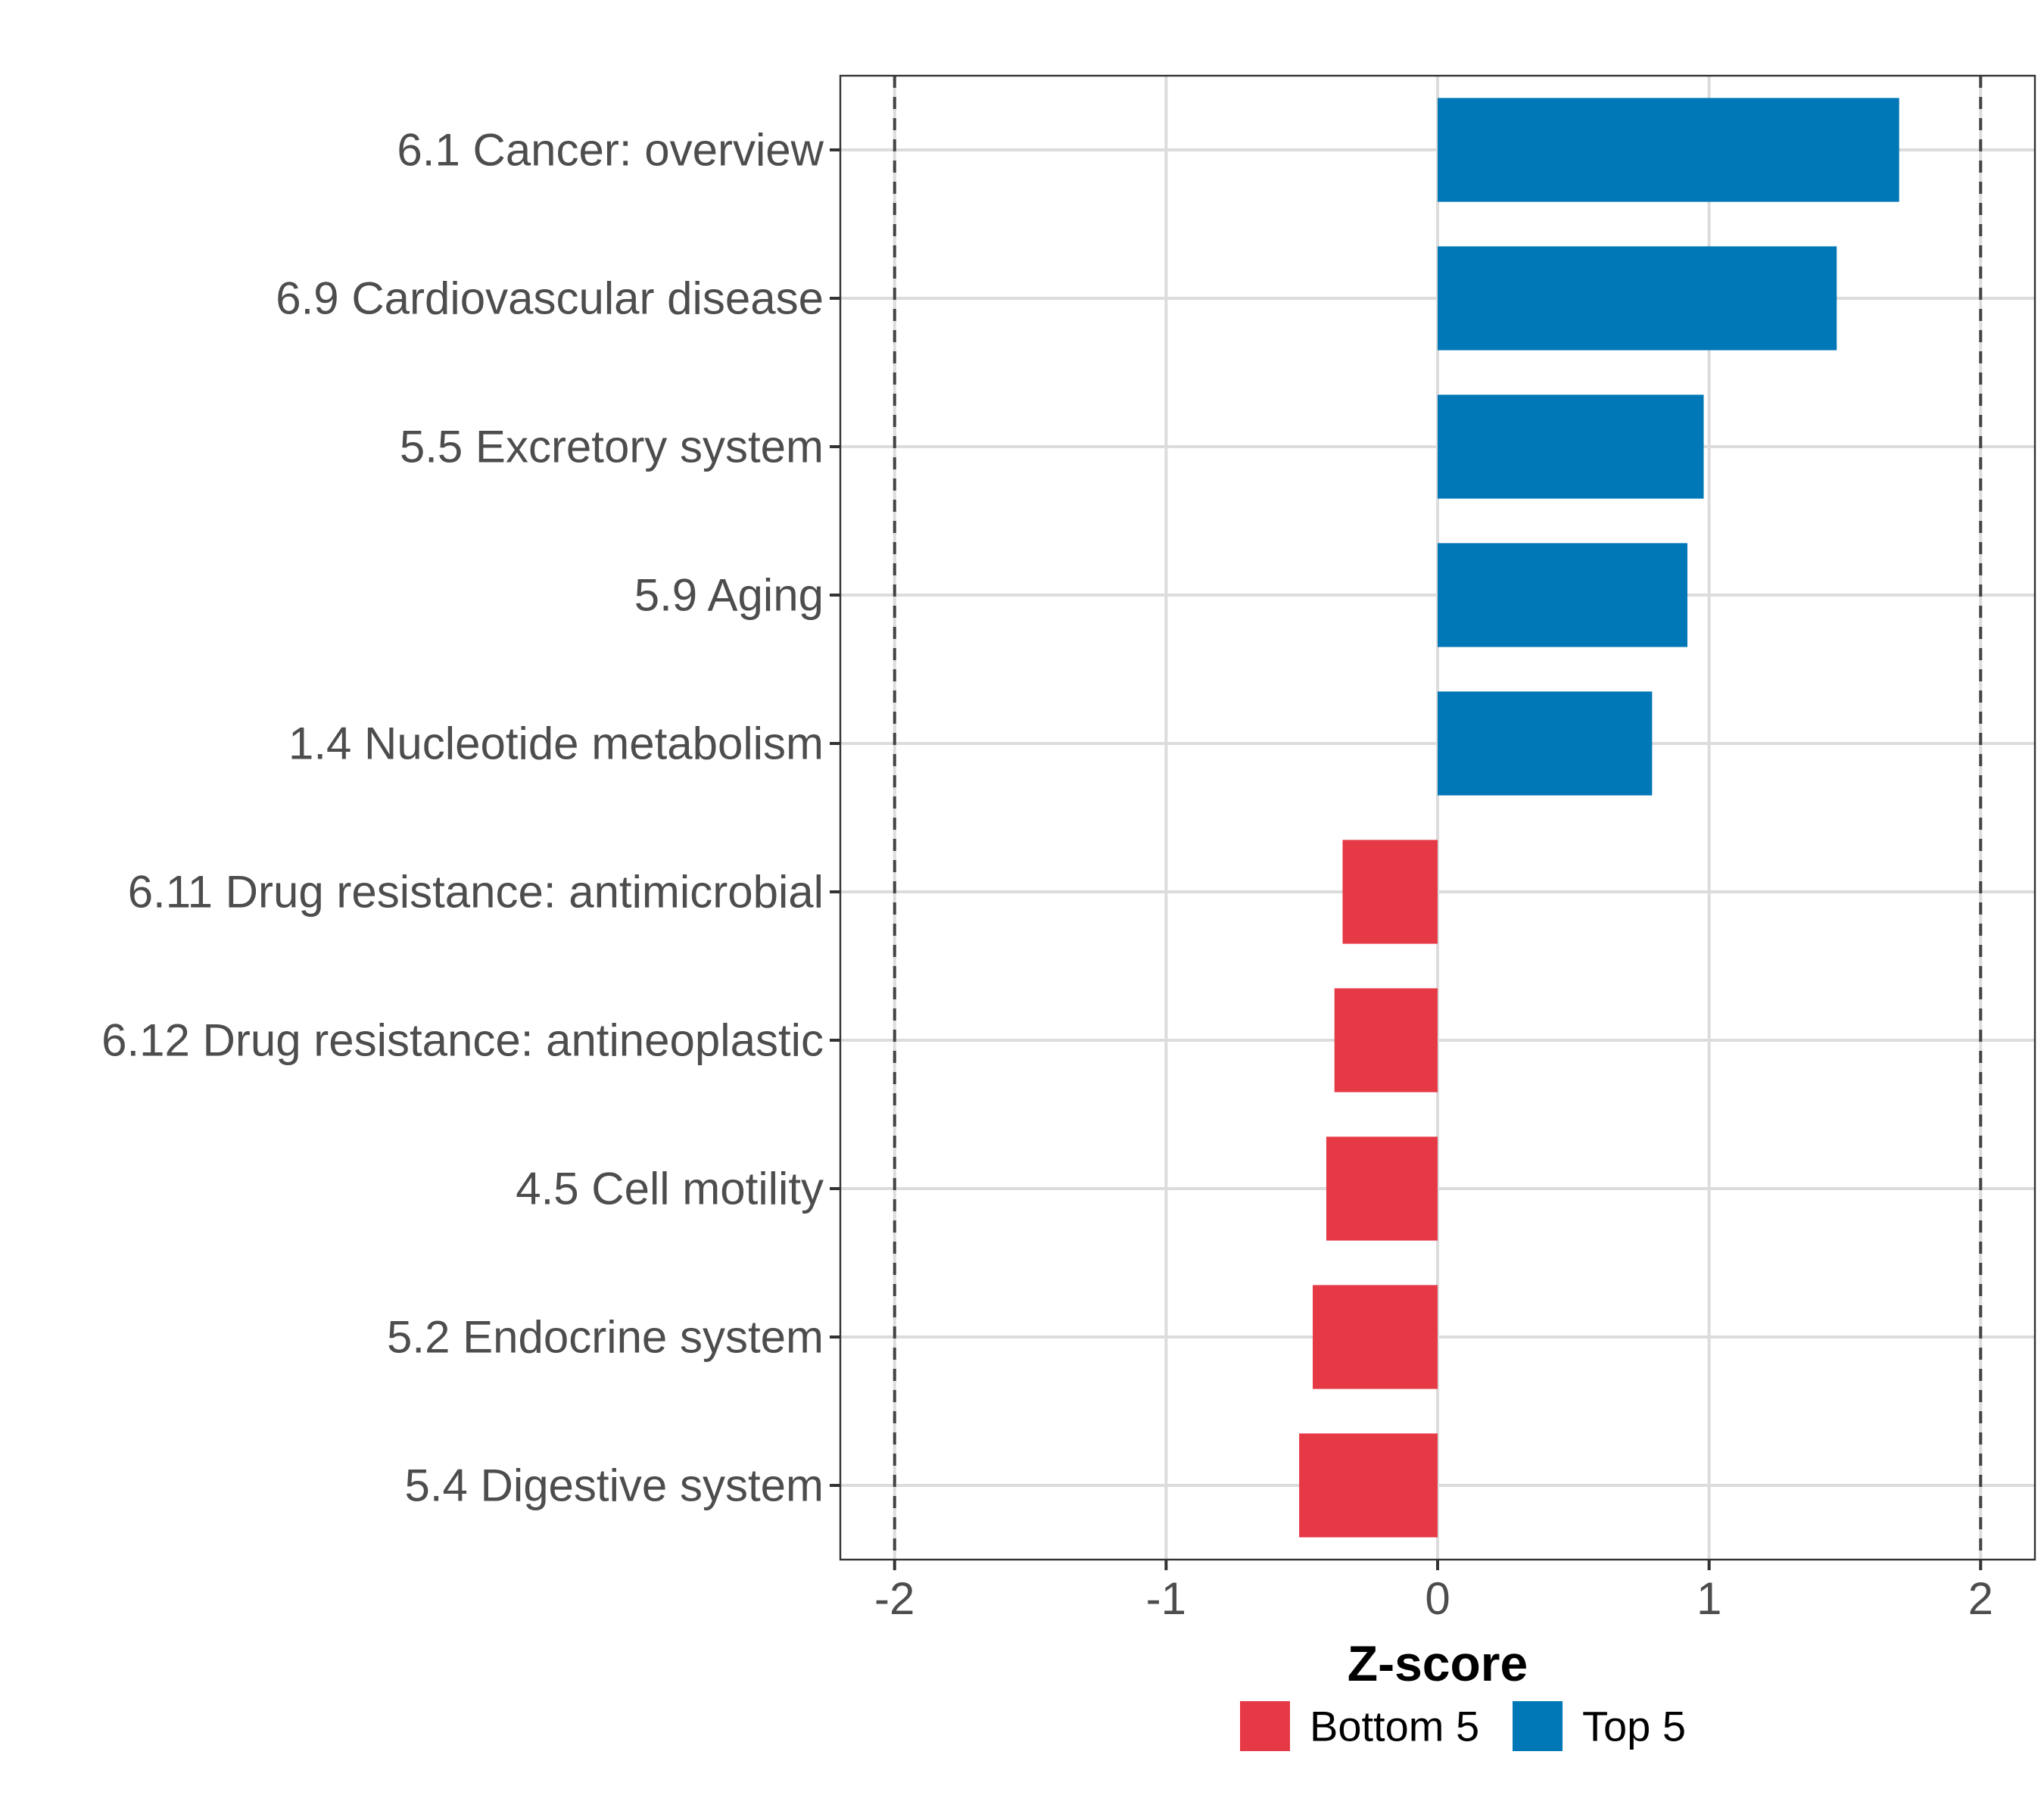 The width and height of the screenshot is (2044, 1817). I want to click on y-tick-label: 6.1 Cancer: overview, so click(610, 150).